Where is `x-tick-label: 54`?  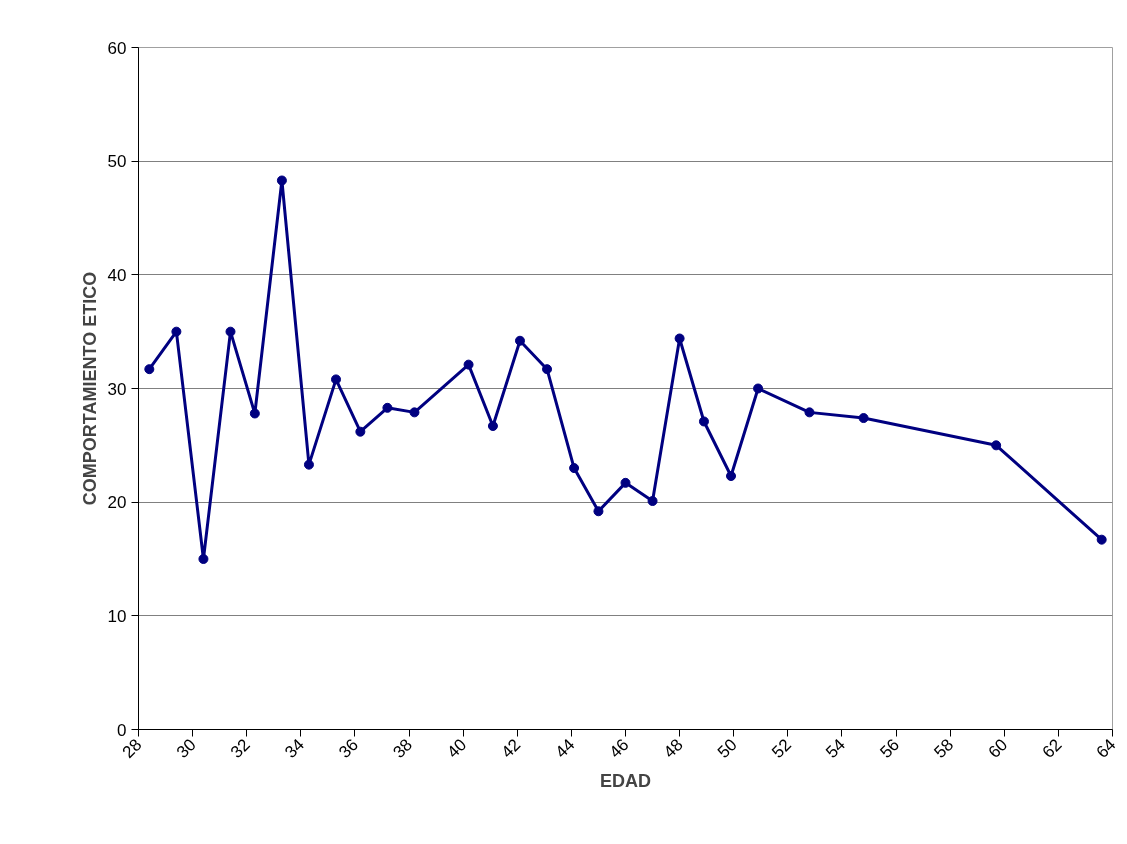
x-tick-label: 54 is located at coordinates (836, 748).